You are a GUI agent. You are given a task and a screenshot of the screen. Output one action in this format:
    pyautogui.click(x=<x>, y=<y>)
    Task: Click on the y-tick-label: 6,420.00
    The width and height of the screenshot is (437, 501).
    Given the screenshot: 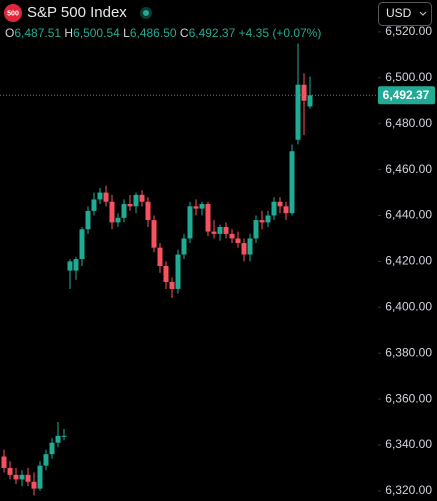 What is the action you would take?
    pyautogui.click(x=408, y=261)
    